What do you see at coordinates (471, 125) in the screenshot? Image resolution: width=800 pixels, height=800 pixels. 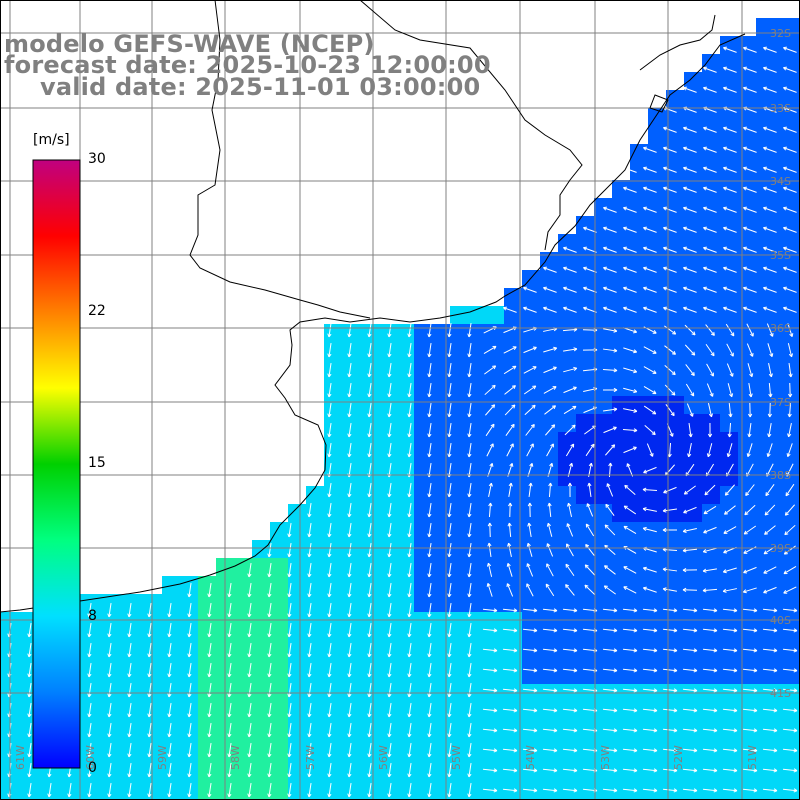 I see `coastline-north` at bounding box center [471, 125].